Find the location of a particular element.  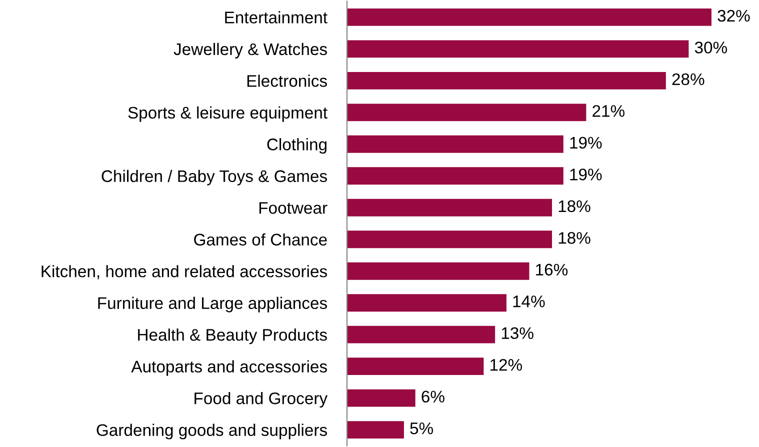

y-tick-label: Electronics is located at coordinates (287, 80).